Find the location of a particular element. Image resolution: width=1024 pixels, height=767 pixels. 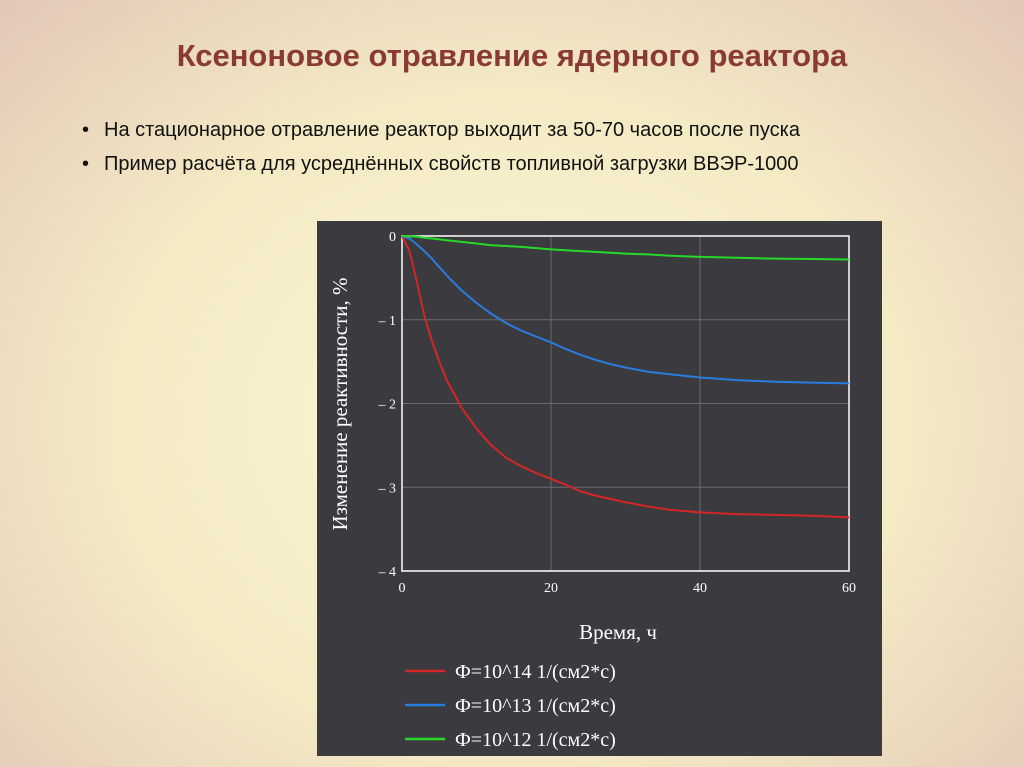

legend-label: Ф=10^13 1/(см2*с) is located at coordinates (535, 706).